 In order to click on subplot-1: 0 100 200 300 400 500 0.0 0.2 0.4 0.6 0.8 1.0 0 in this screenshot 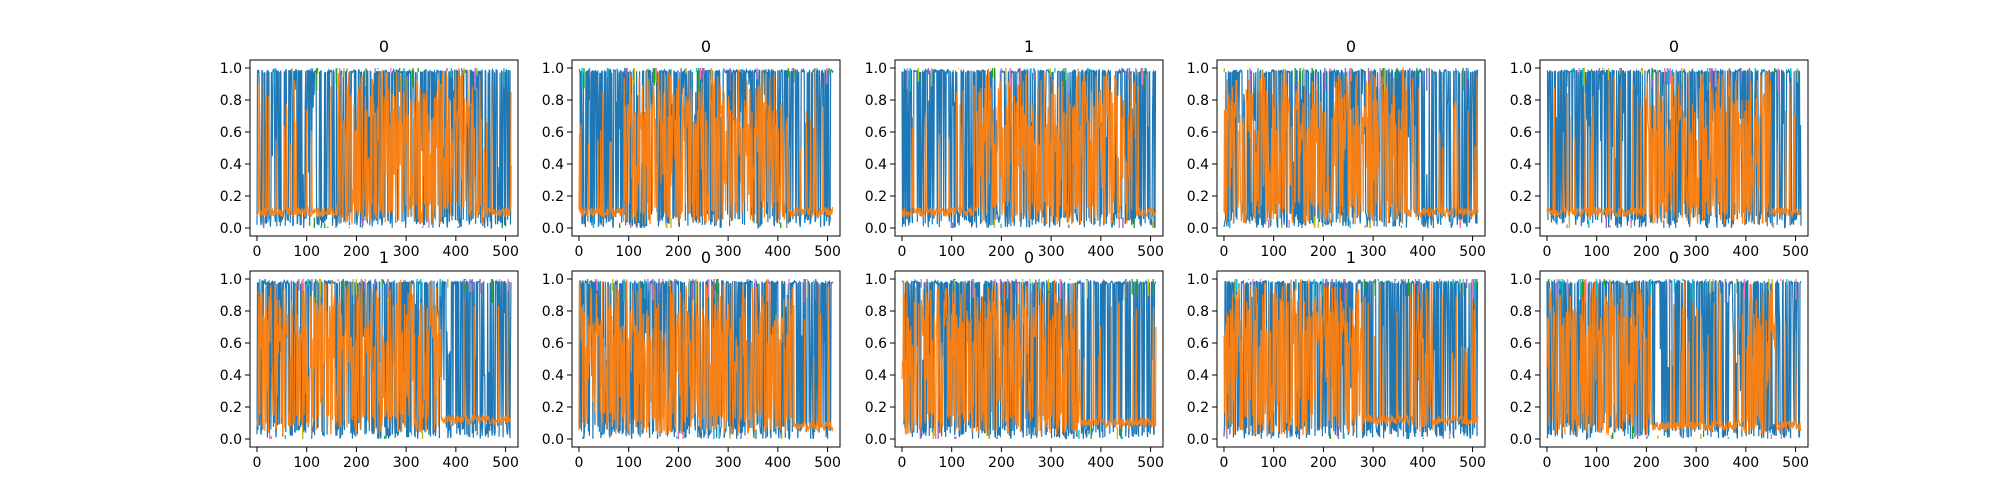, I will do `click(369, 148)`.